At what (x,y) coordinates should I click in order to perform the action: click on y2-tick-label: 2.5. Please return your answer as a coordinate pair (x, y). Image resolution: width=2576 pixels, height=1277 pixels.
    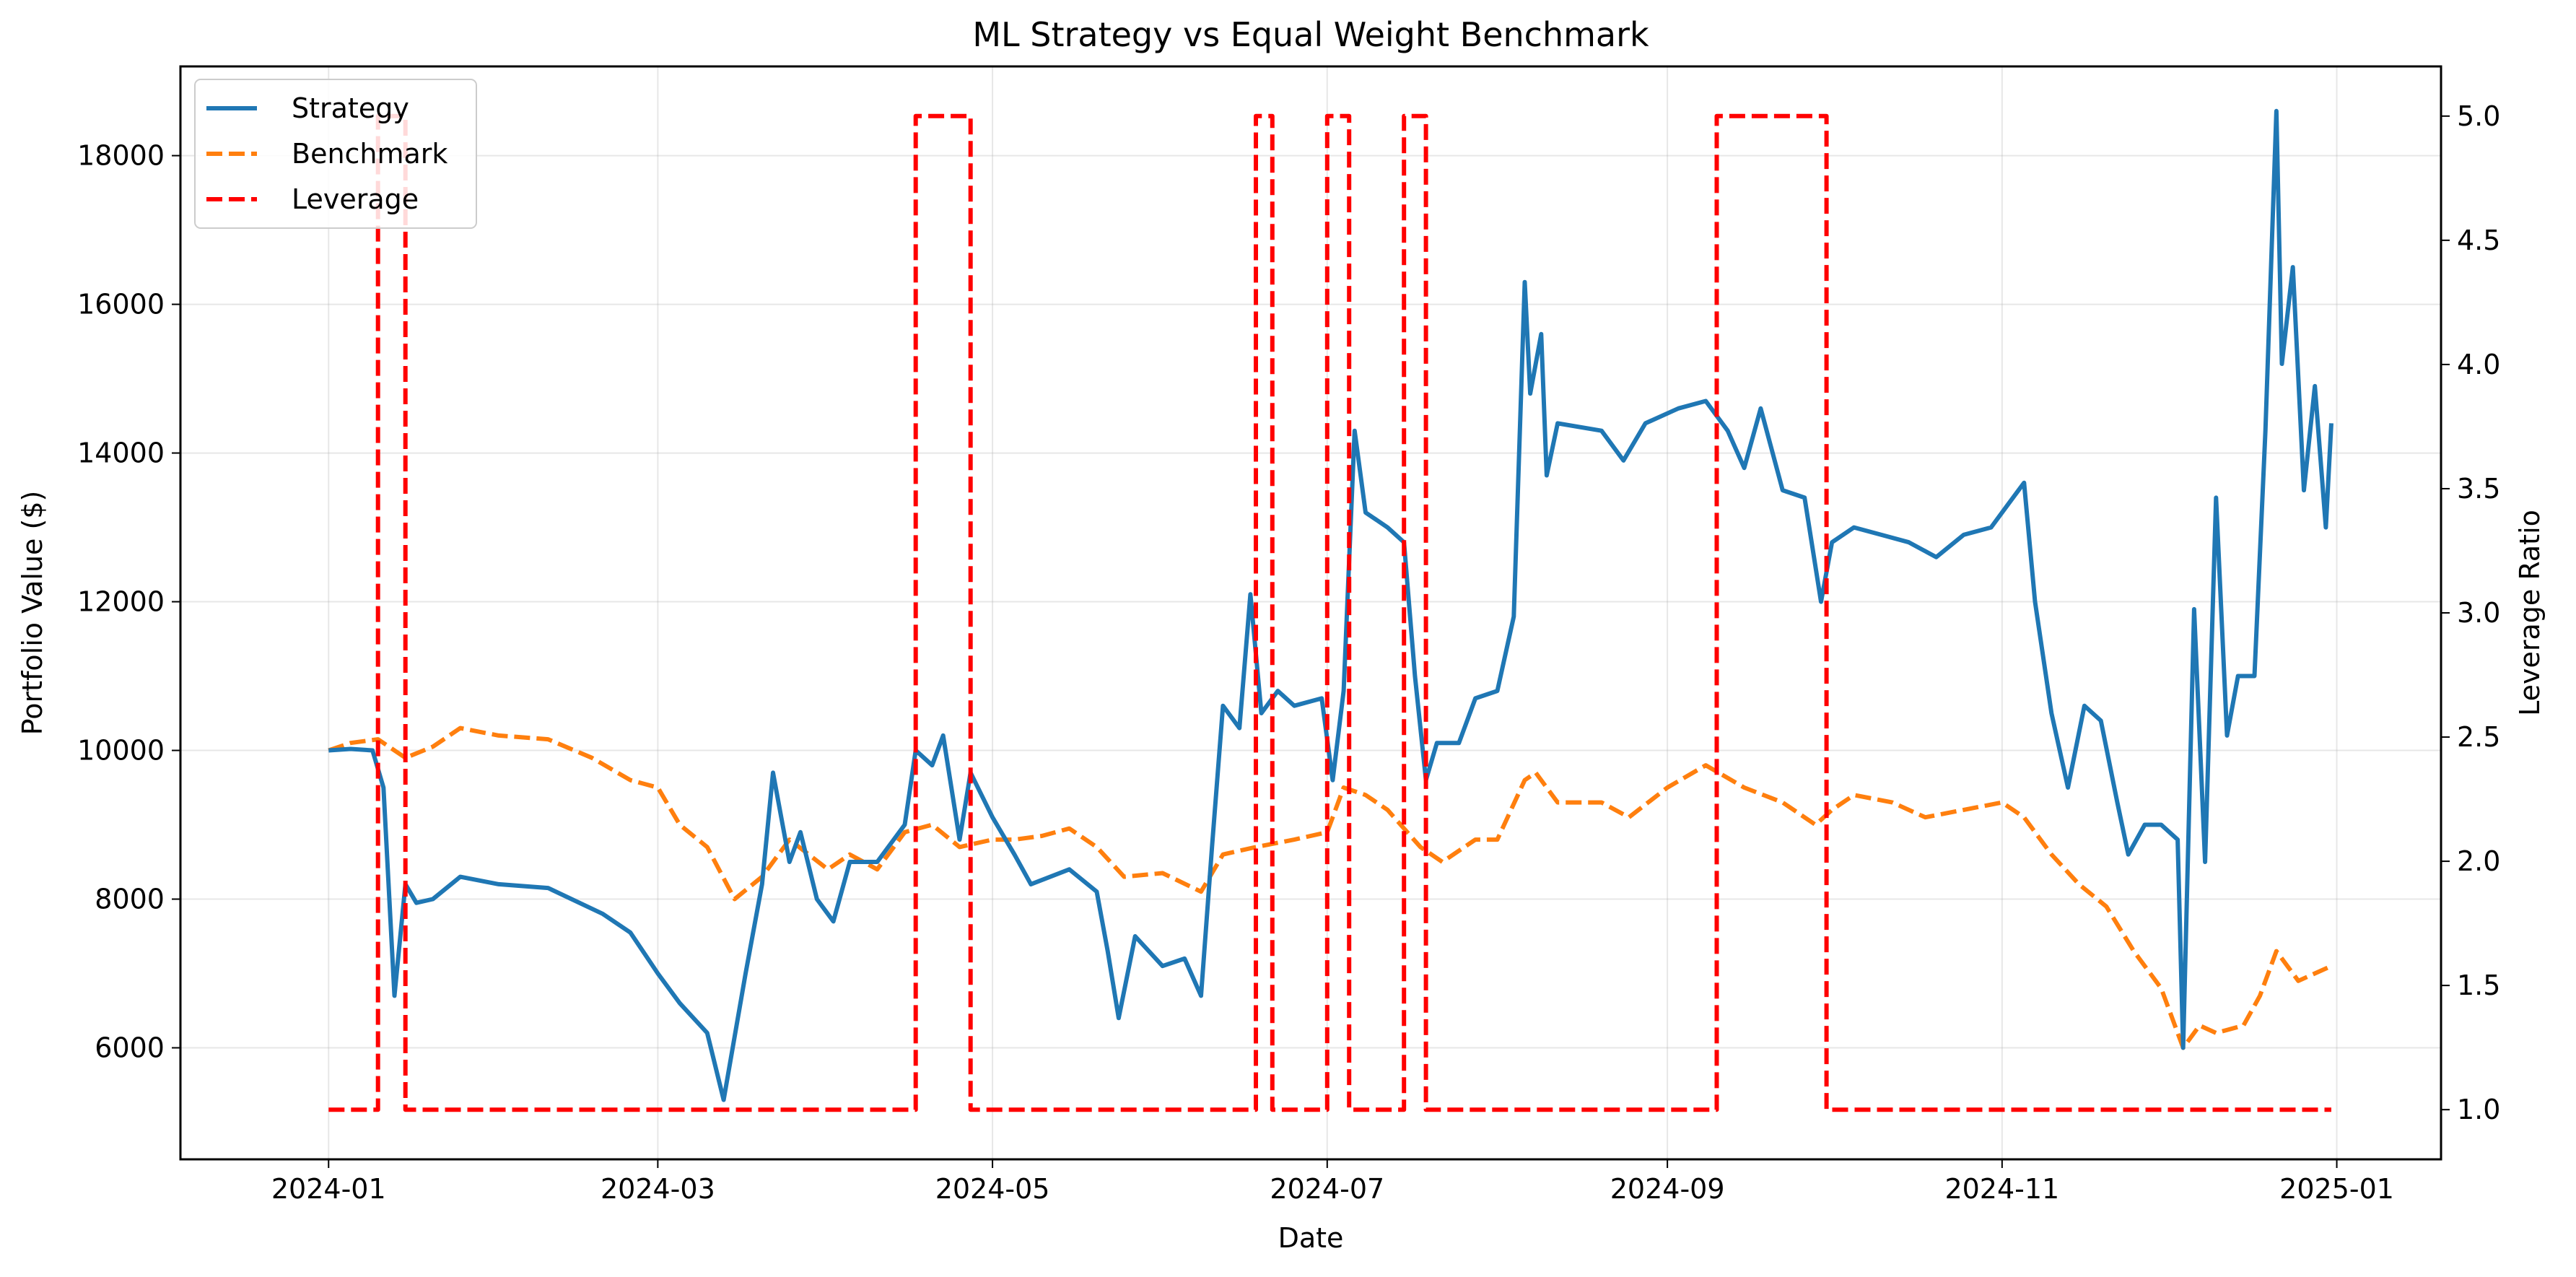
    Looking at the image, I should click on (2478, 737).